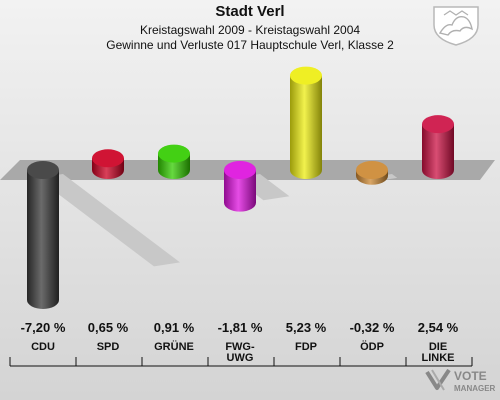 Image resolution: width=500 pixels, height=400 pixels. What do you see at coordinates (372, 173) in the screenshot?
I see `bar-ödp` at bounding box center [372, 173].